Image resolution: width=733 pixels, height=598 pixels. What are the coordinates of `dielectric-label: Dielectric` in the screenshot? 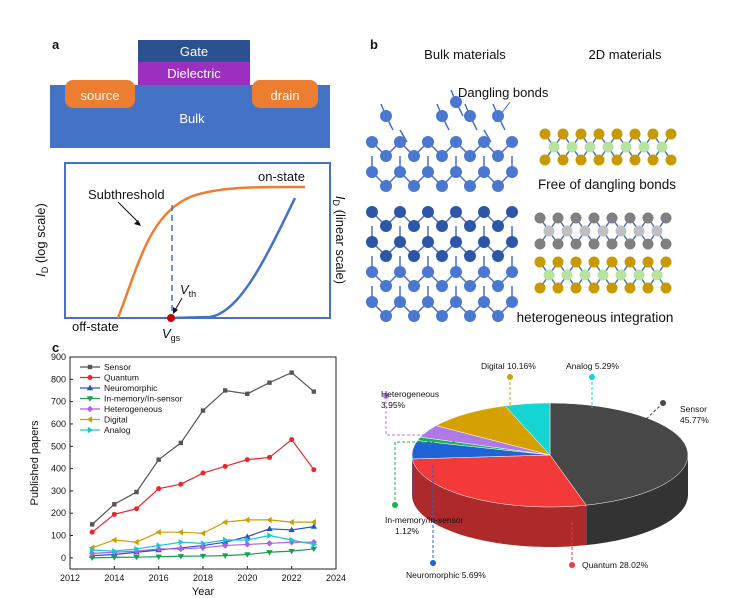 It's located at (194, 73).